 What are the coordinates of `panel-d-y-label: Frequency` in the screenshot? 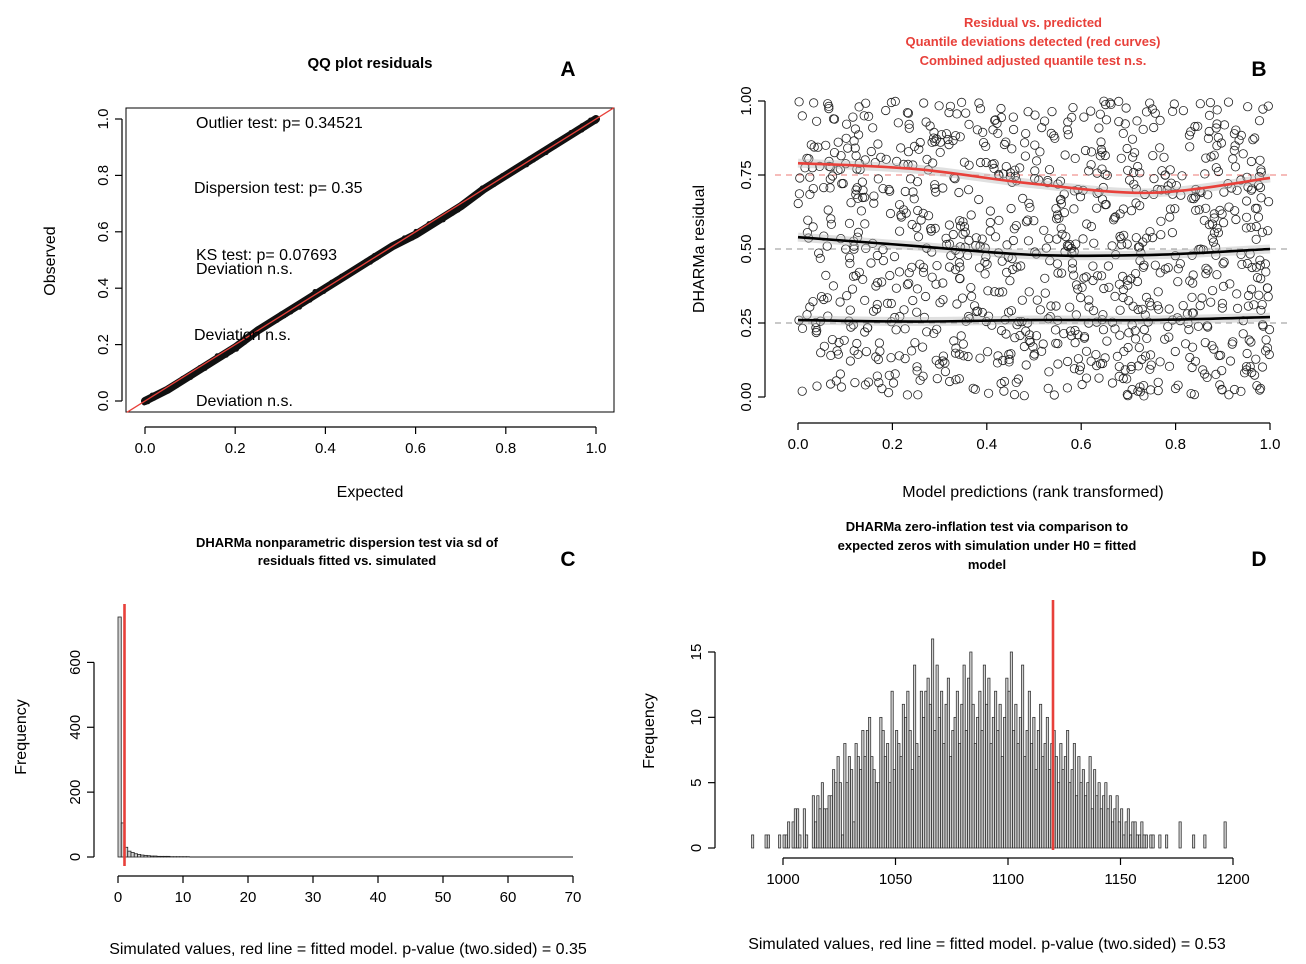 It's located at (649, 731).